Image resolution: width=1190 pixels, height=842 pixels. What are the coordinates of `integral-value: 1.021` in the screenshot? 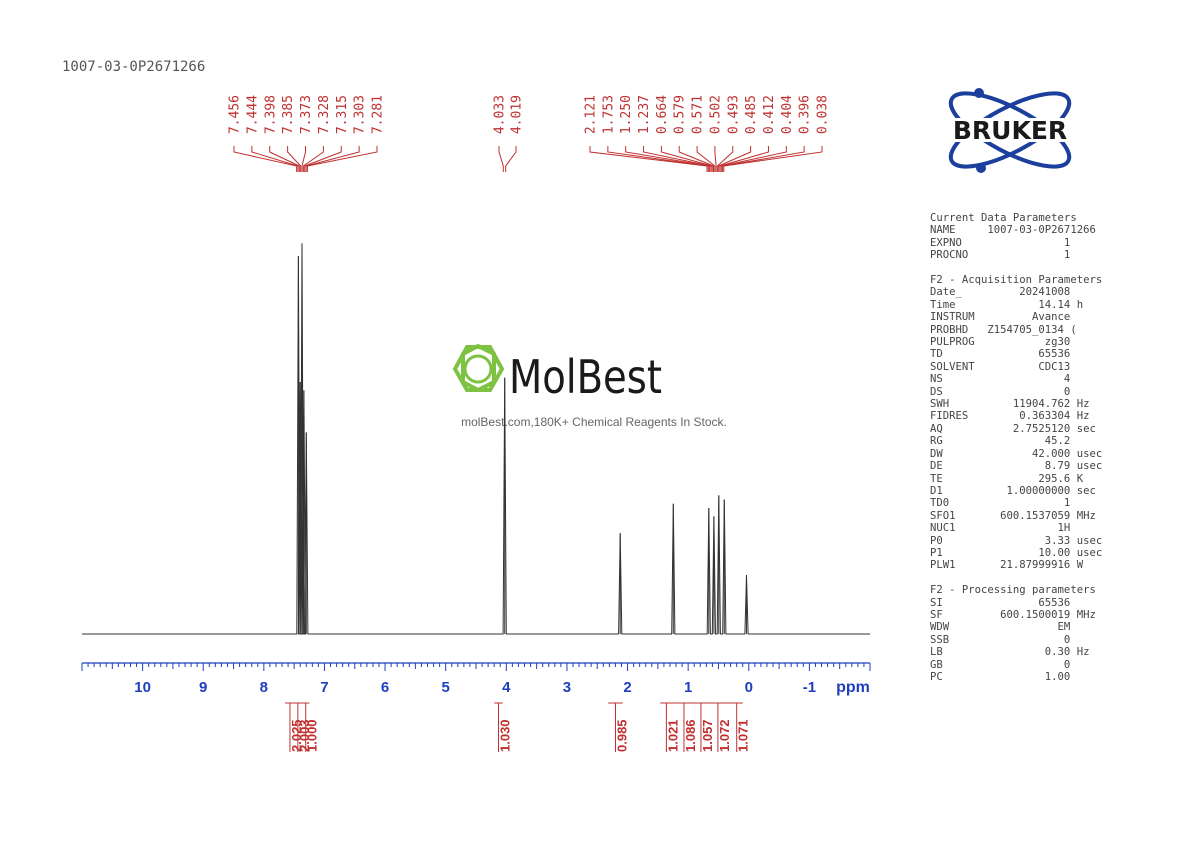 It's located at (672, 735).